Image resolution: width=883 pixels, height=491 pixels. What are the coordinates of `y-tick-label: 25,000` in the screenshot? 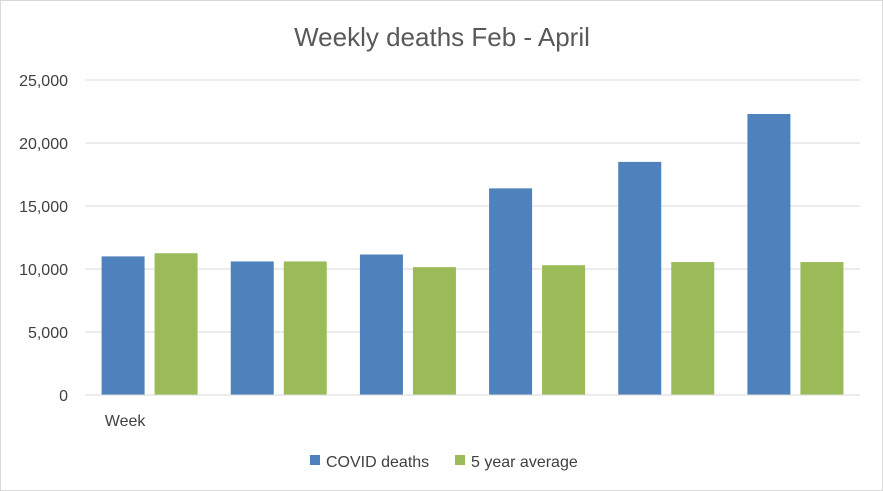 It's located at (43, 81).